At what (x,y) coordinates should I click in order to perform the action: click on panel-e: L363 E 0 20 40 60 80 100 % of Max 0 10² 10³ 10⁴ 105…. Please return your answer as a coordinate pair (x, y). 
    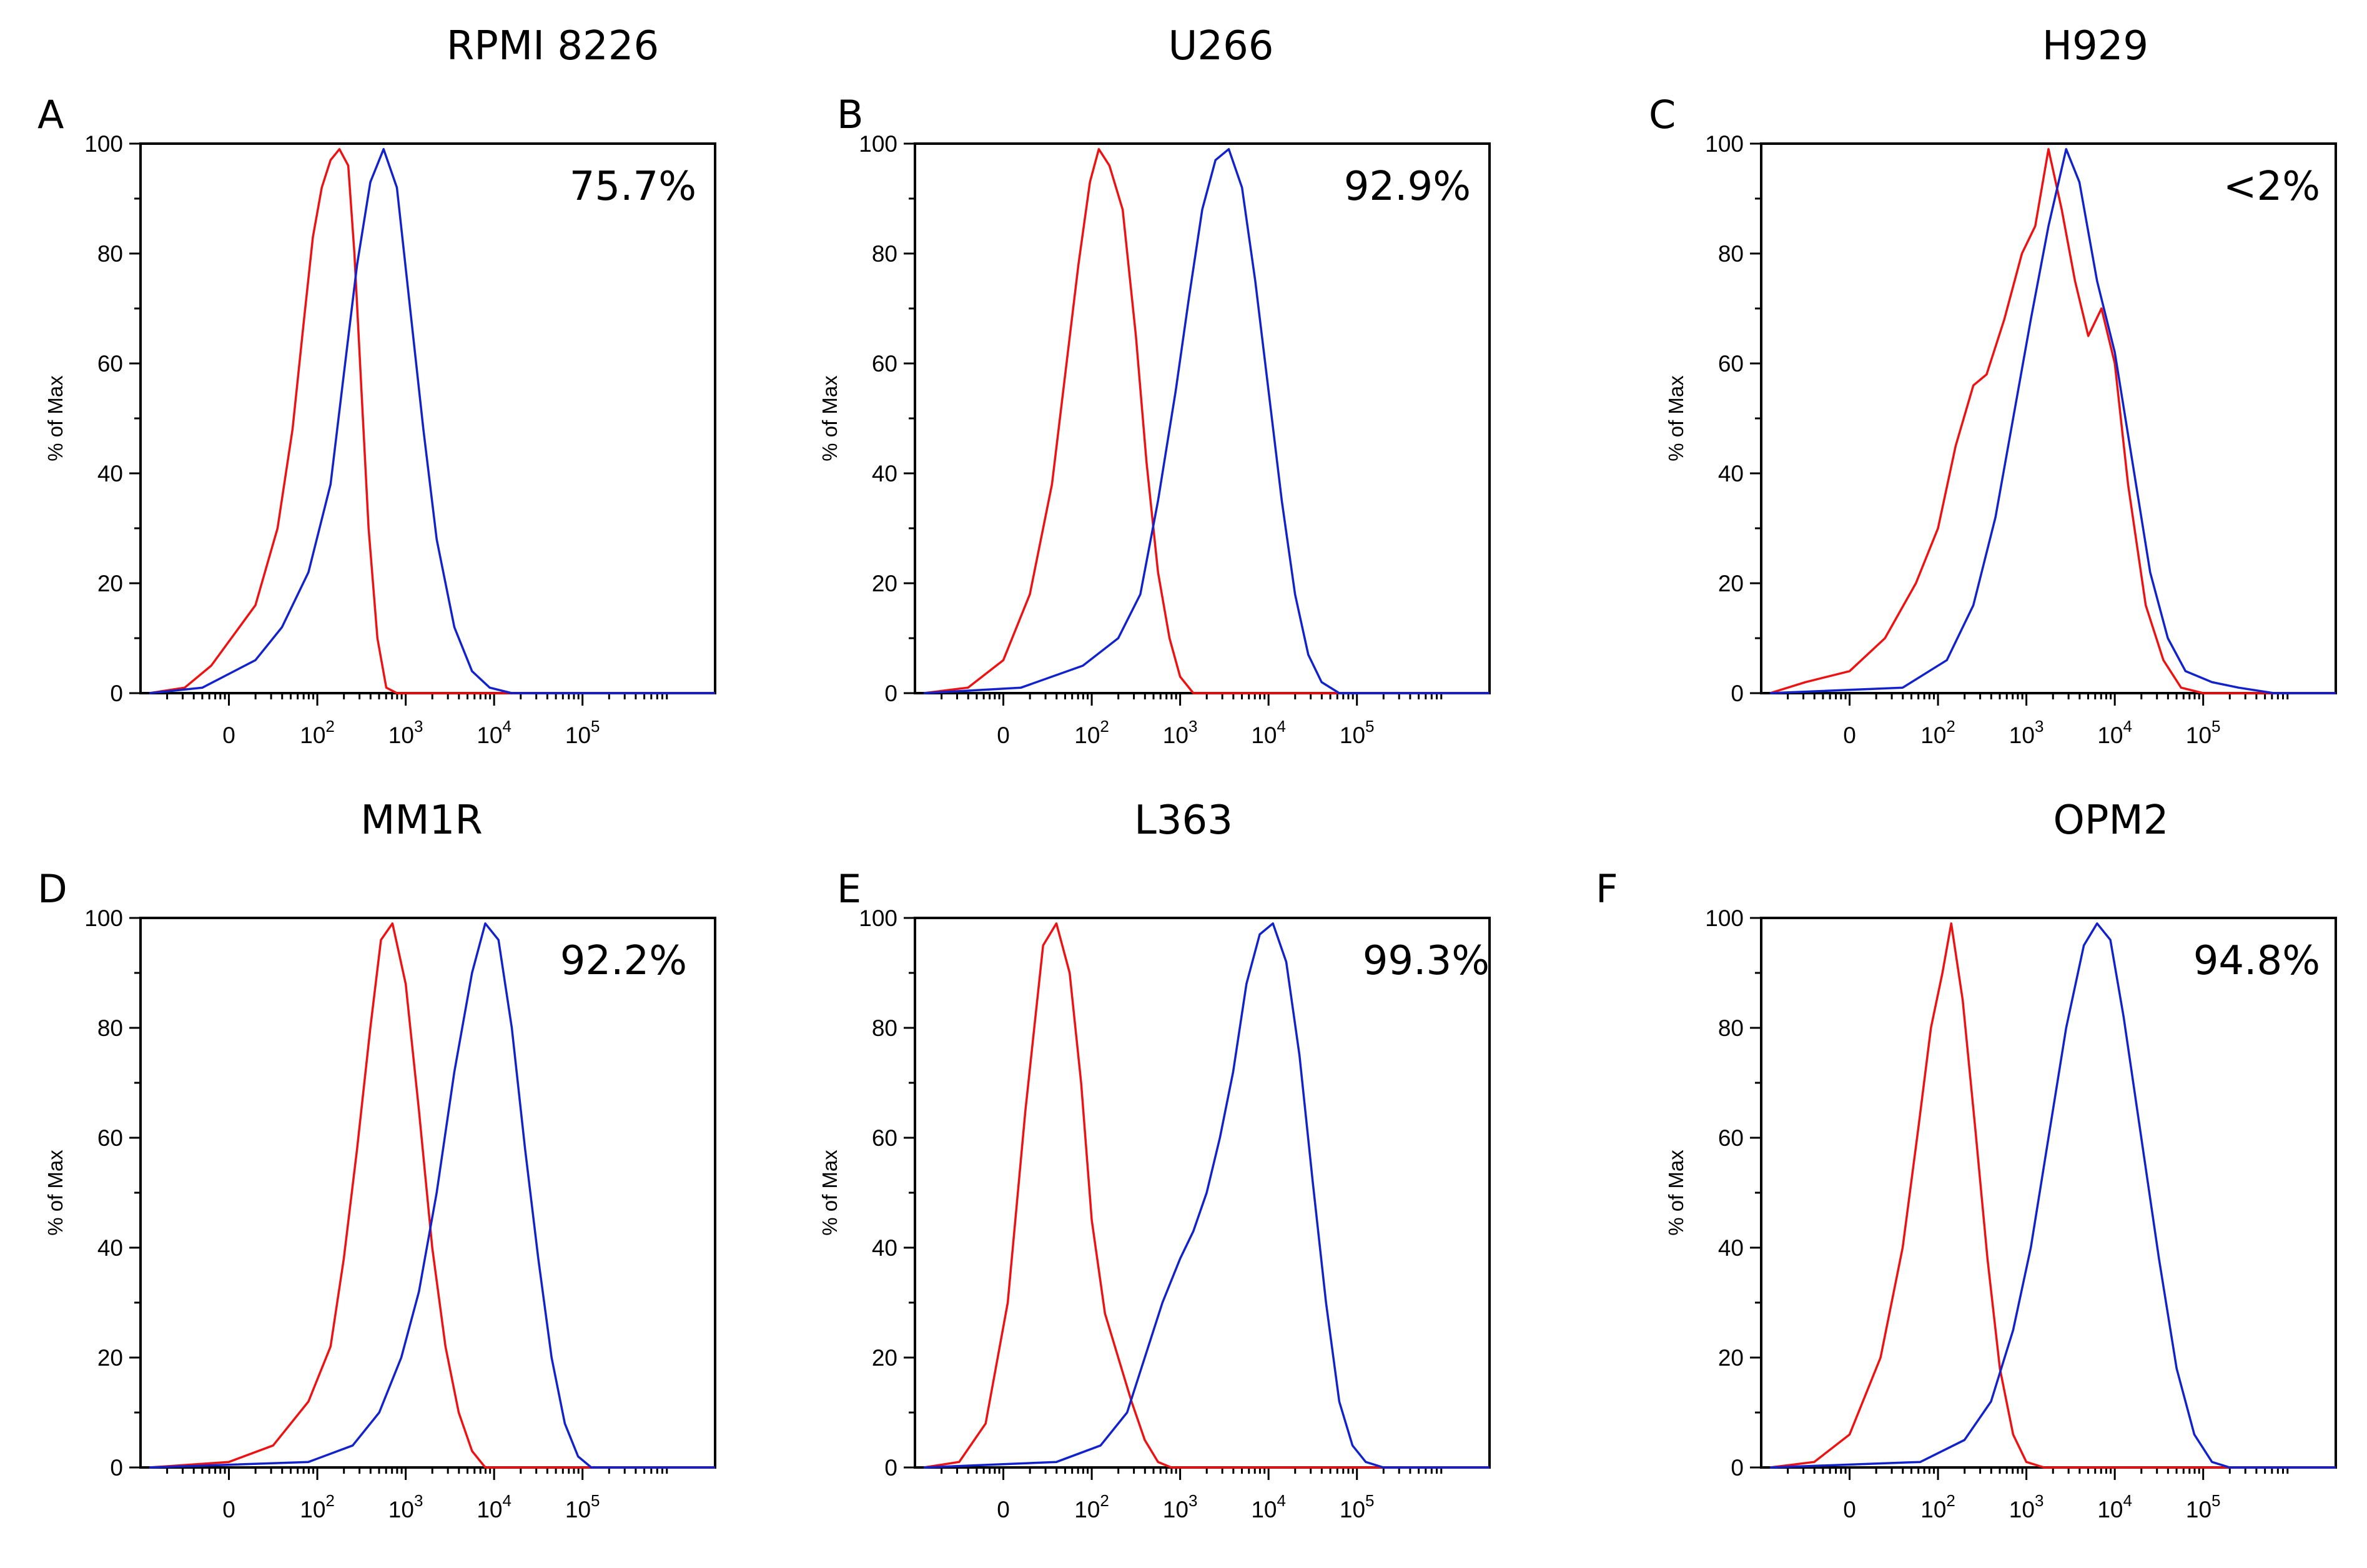
    Looking at the image, I should click on (1154, 1159).